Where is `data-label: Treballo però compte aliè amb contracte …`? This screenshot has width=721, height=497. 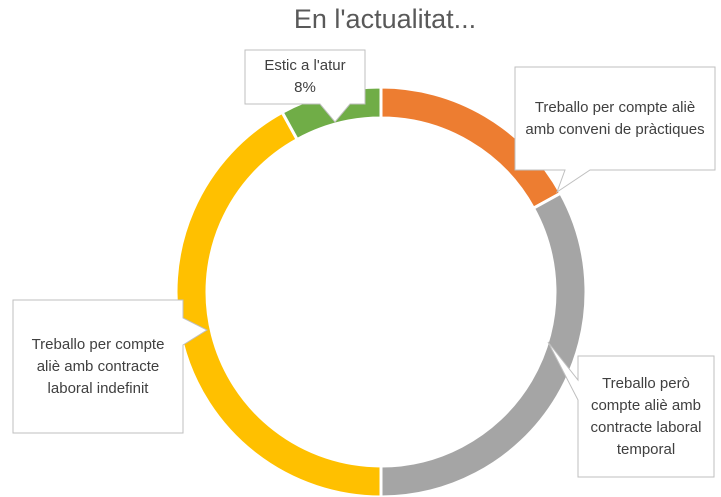
data-label: Treballo però compte aliè amb contracte … is located at coordinates (646, 416).